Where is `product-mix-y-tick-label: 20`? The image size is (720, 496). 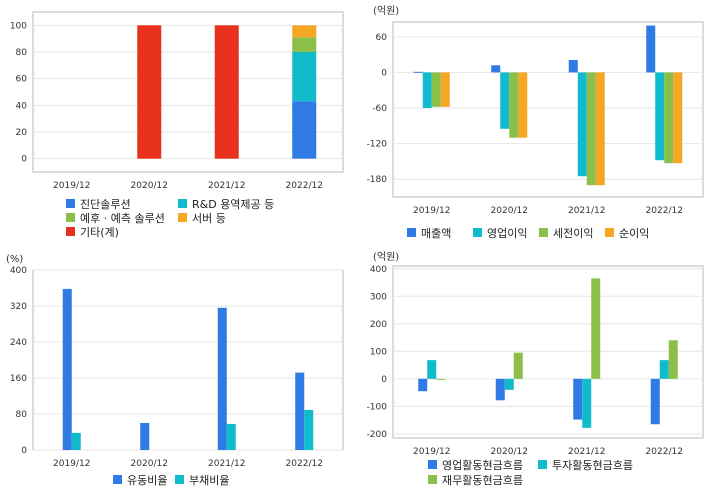 product-mix-y-tick-label: 20 is located at coordinates (22, 133).